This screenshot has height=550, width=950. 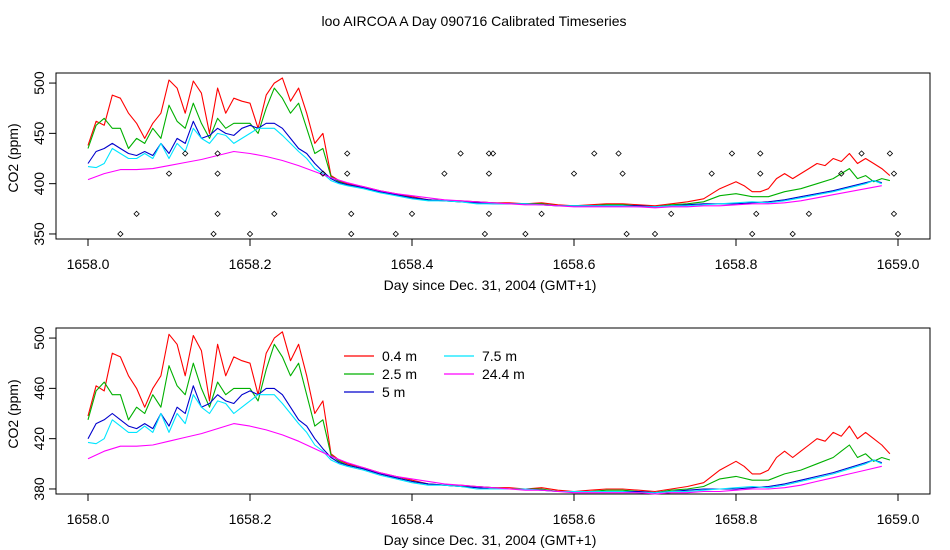 I want to click on bottom-panel-y-tick-label: 500, so click(x=39, y=338).